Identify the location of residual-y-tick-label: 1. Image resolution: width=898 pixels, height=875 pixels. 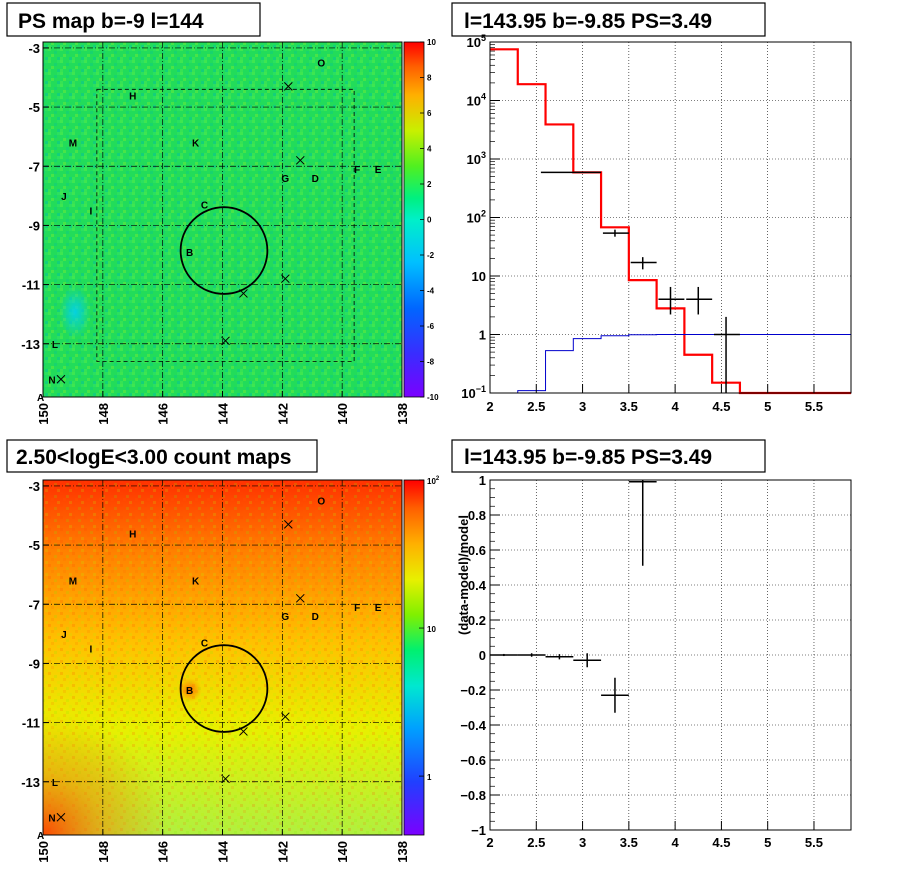
(482, 480).